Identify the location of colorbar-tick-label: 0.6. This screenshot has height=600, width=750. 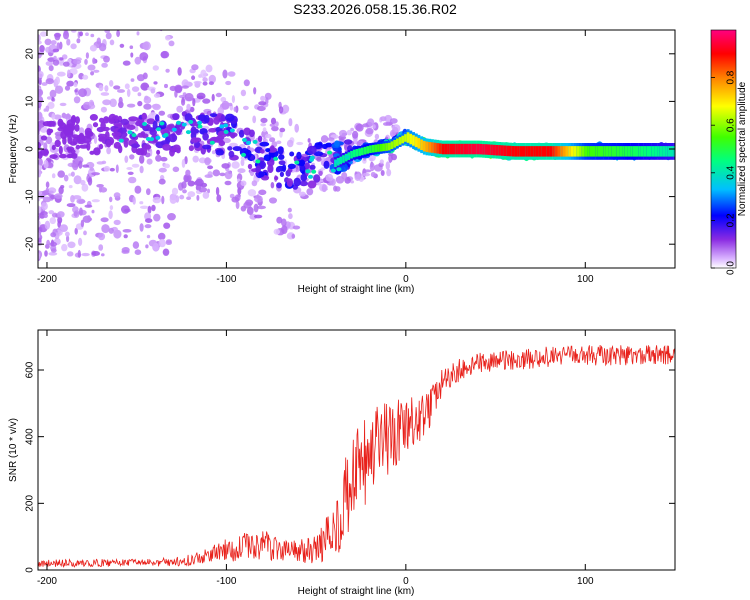
(731, 125).